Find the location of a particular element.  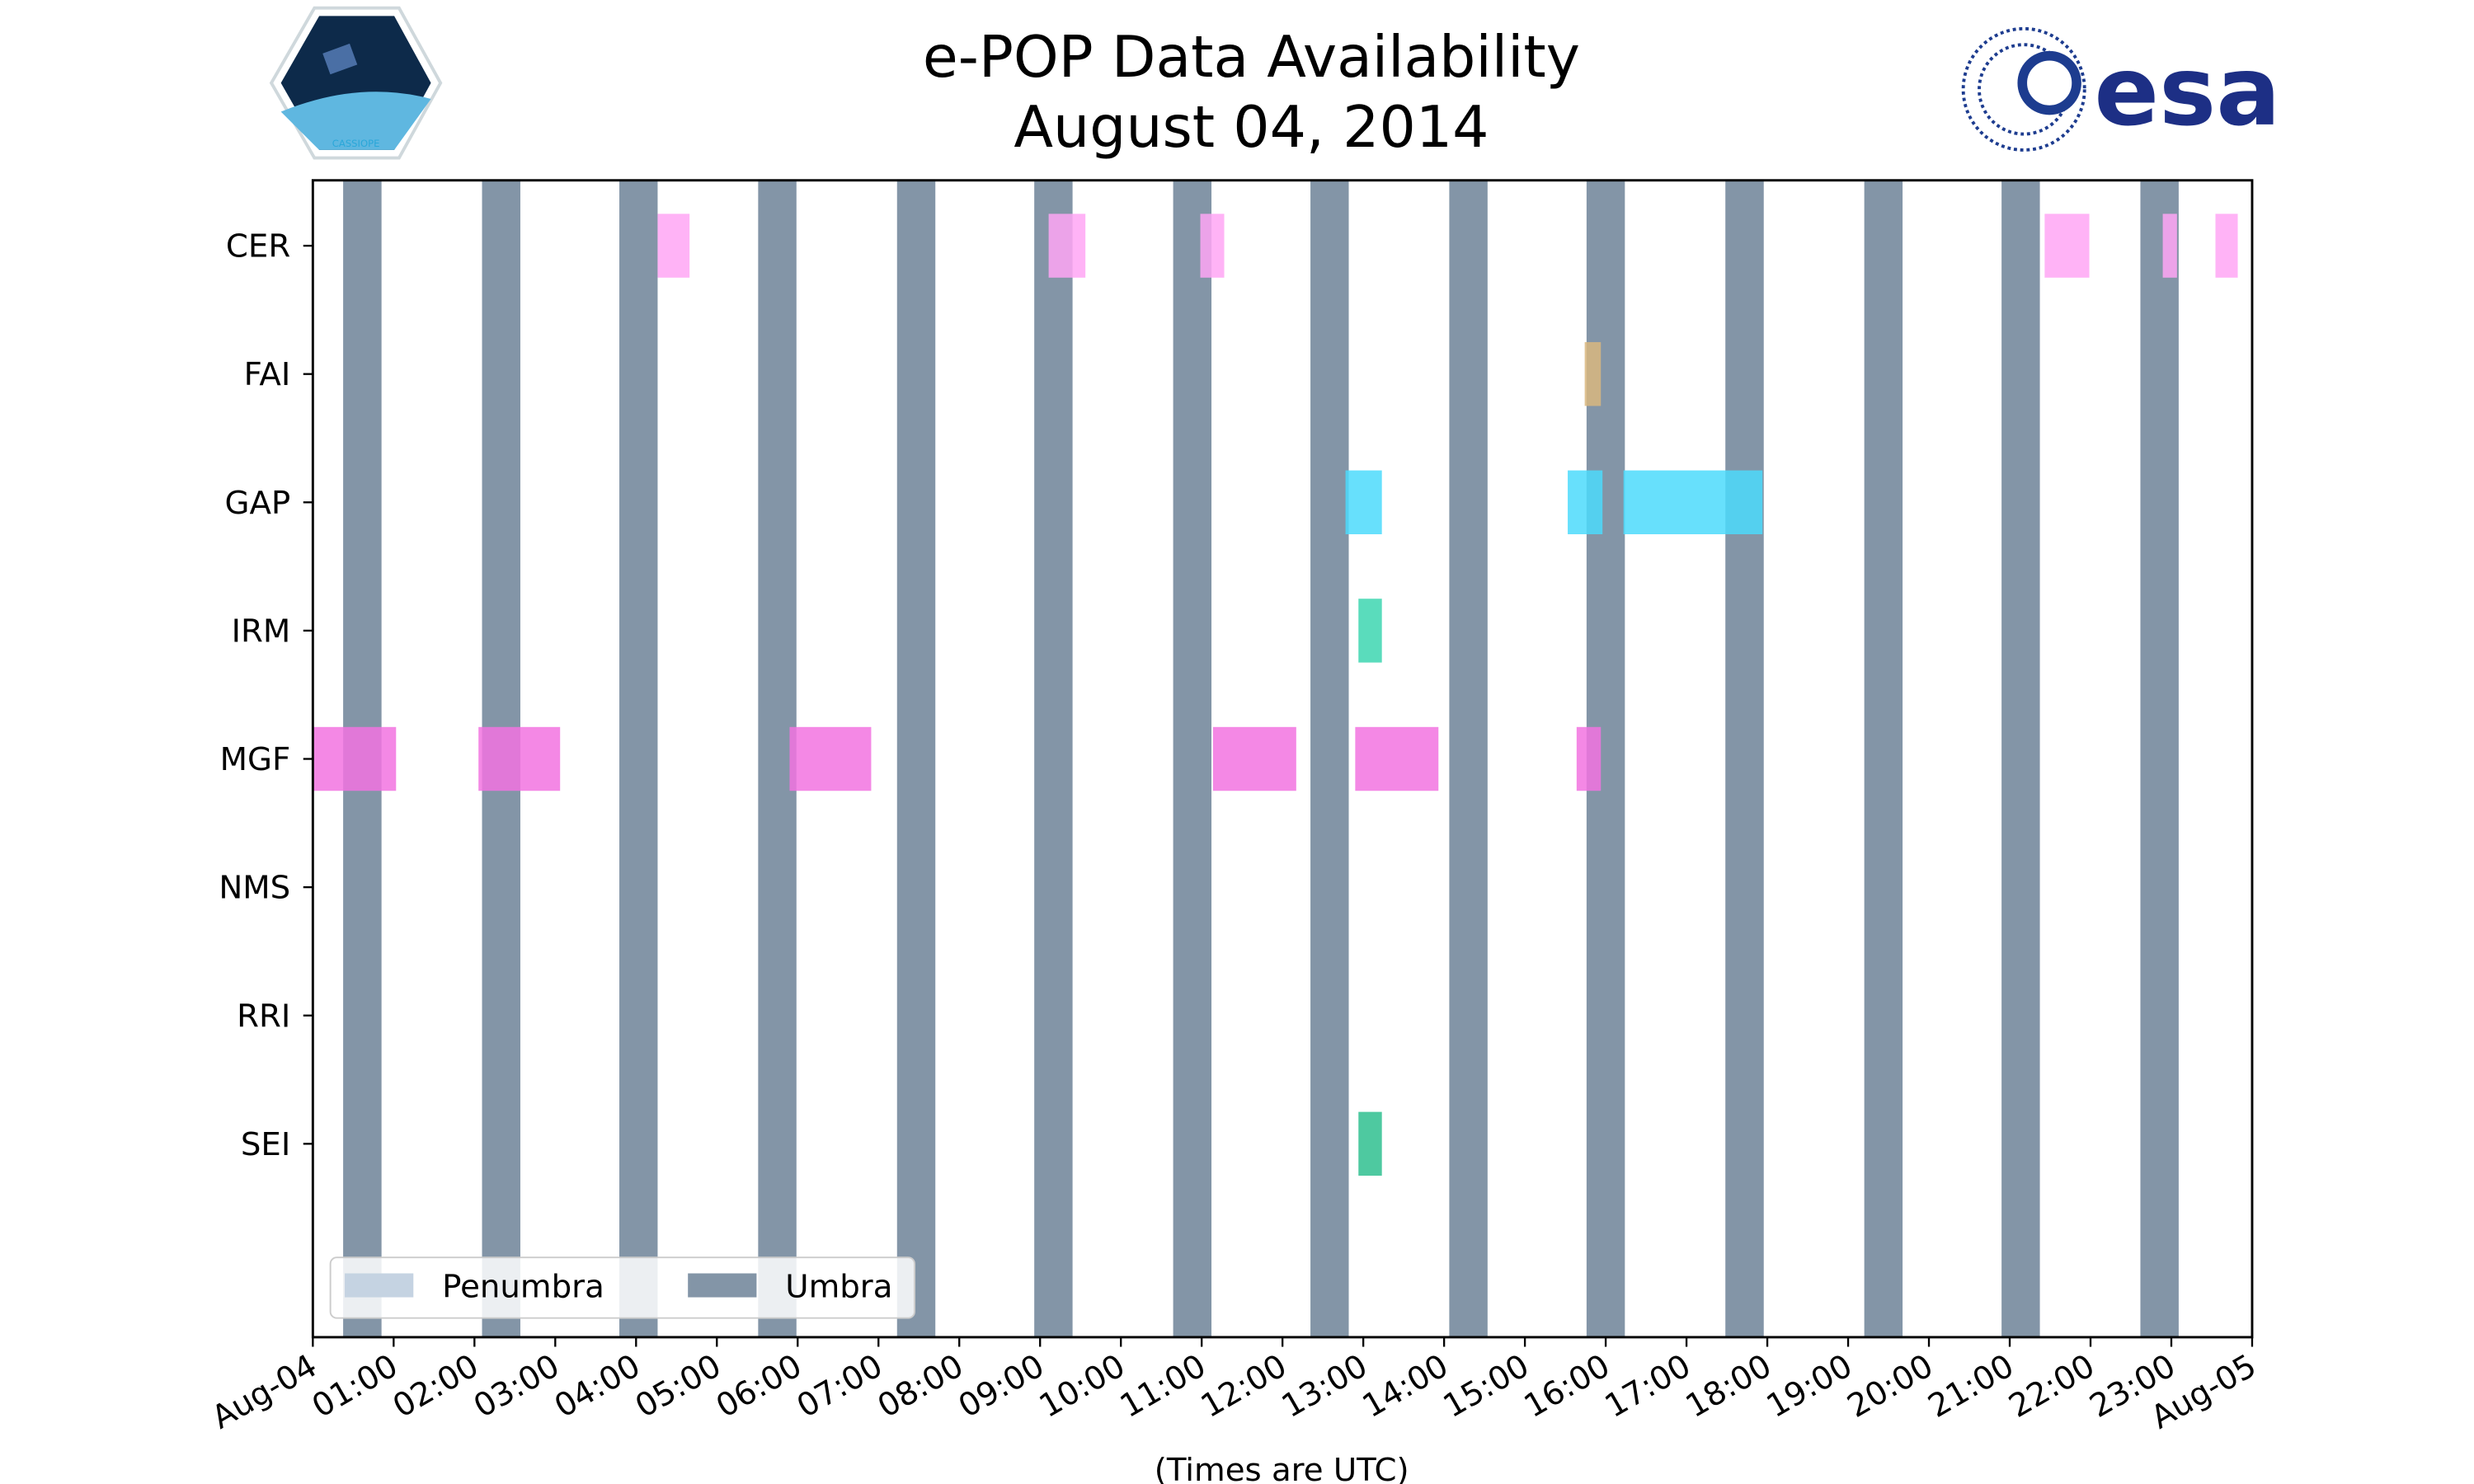

esa-logo-text: esa is located at coordinates (2187, 92).